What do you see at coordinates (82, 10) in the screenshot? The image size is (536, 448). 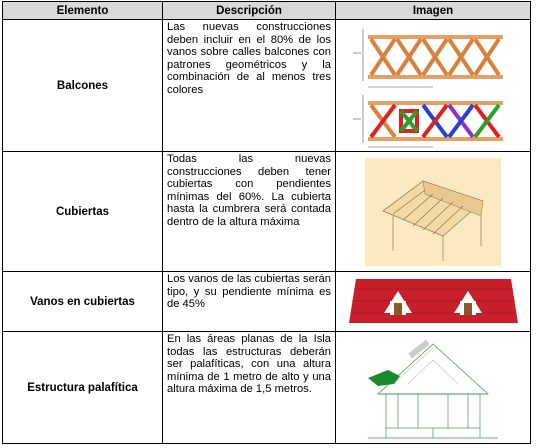 I see `header-cell: Elemento` at bounding box center [82, 10].